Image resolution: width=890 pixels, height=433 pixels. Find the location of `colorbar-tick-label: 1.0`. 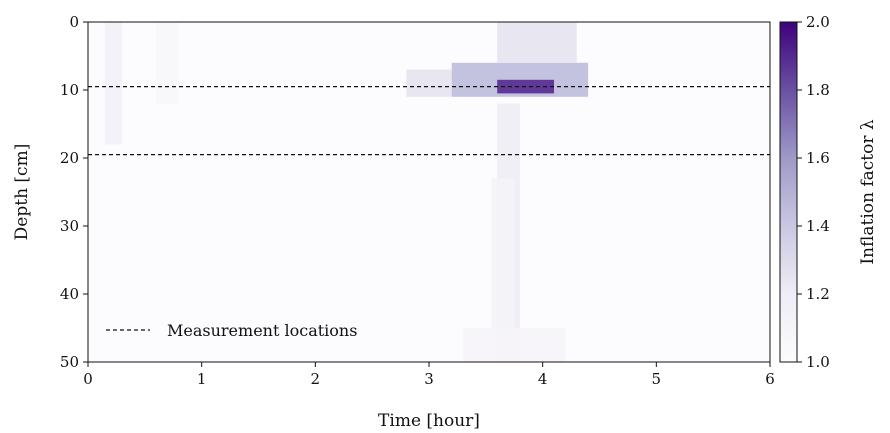

colorbar-tick-label: 1.0 is located at coordinates (818, 362).